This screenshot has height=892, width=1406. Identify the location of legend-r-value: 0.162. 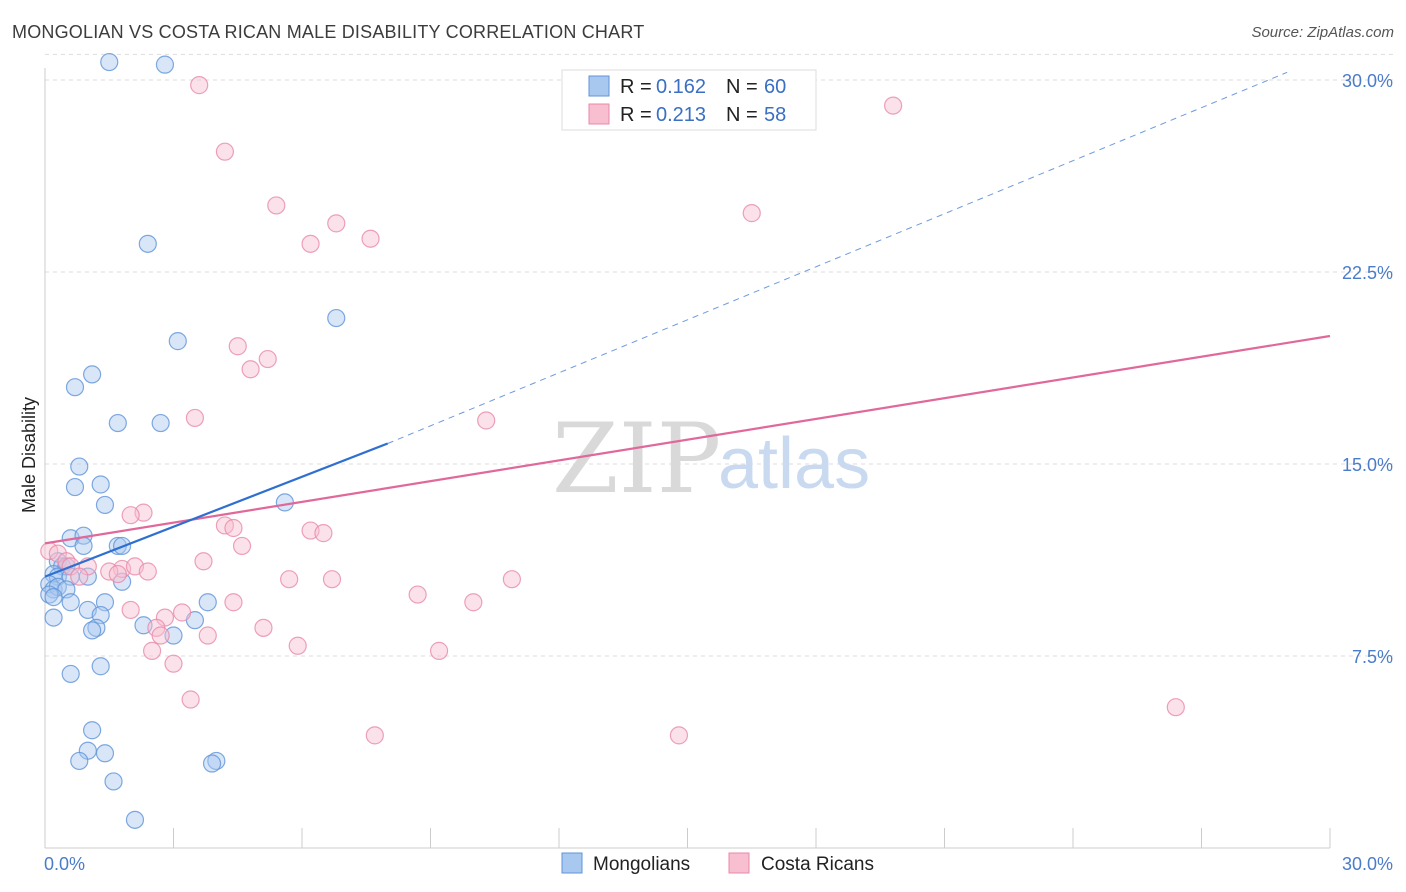
(681, 87).